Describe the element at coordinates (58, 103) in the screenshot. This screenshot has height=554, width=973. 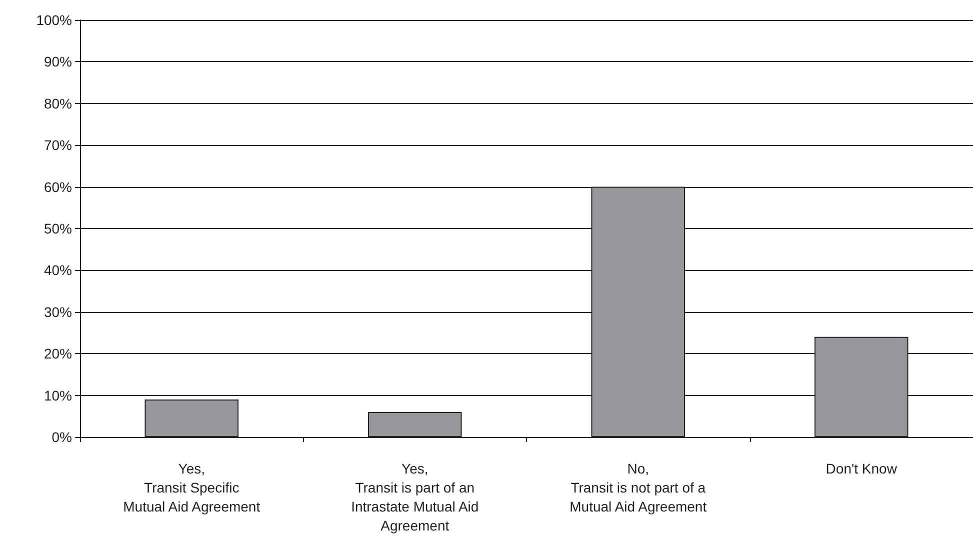
I see `y-tick-label: 80%` at that location.